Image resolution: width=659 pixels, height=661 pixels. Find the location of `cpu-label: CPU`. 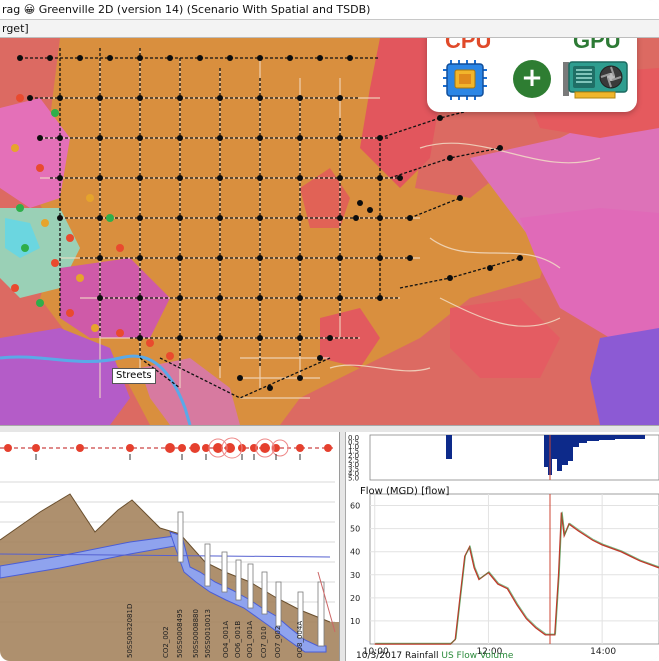

cpu-label: CPU is located at coordinates (468, 45).